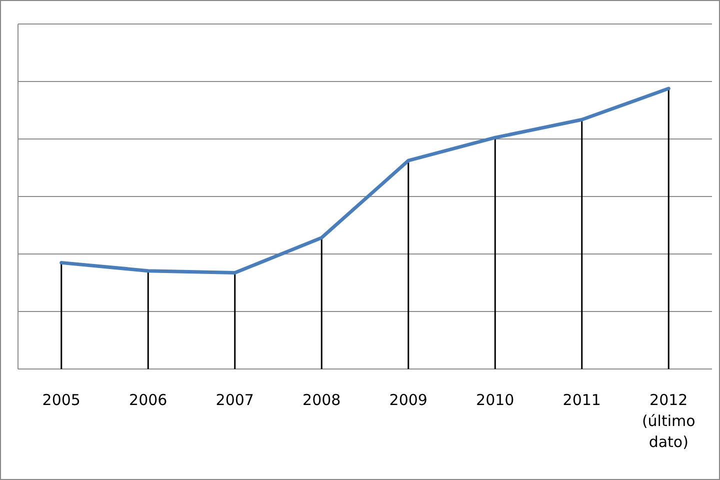  Describe the element at coordinates (408, 400) in the screenshot. I see `x-tick-label: 2009` at that location.